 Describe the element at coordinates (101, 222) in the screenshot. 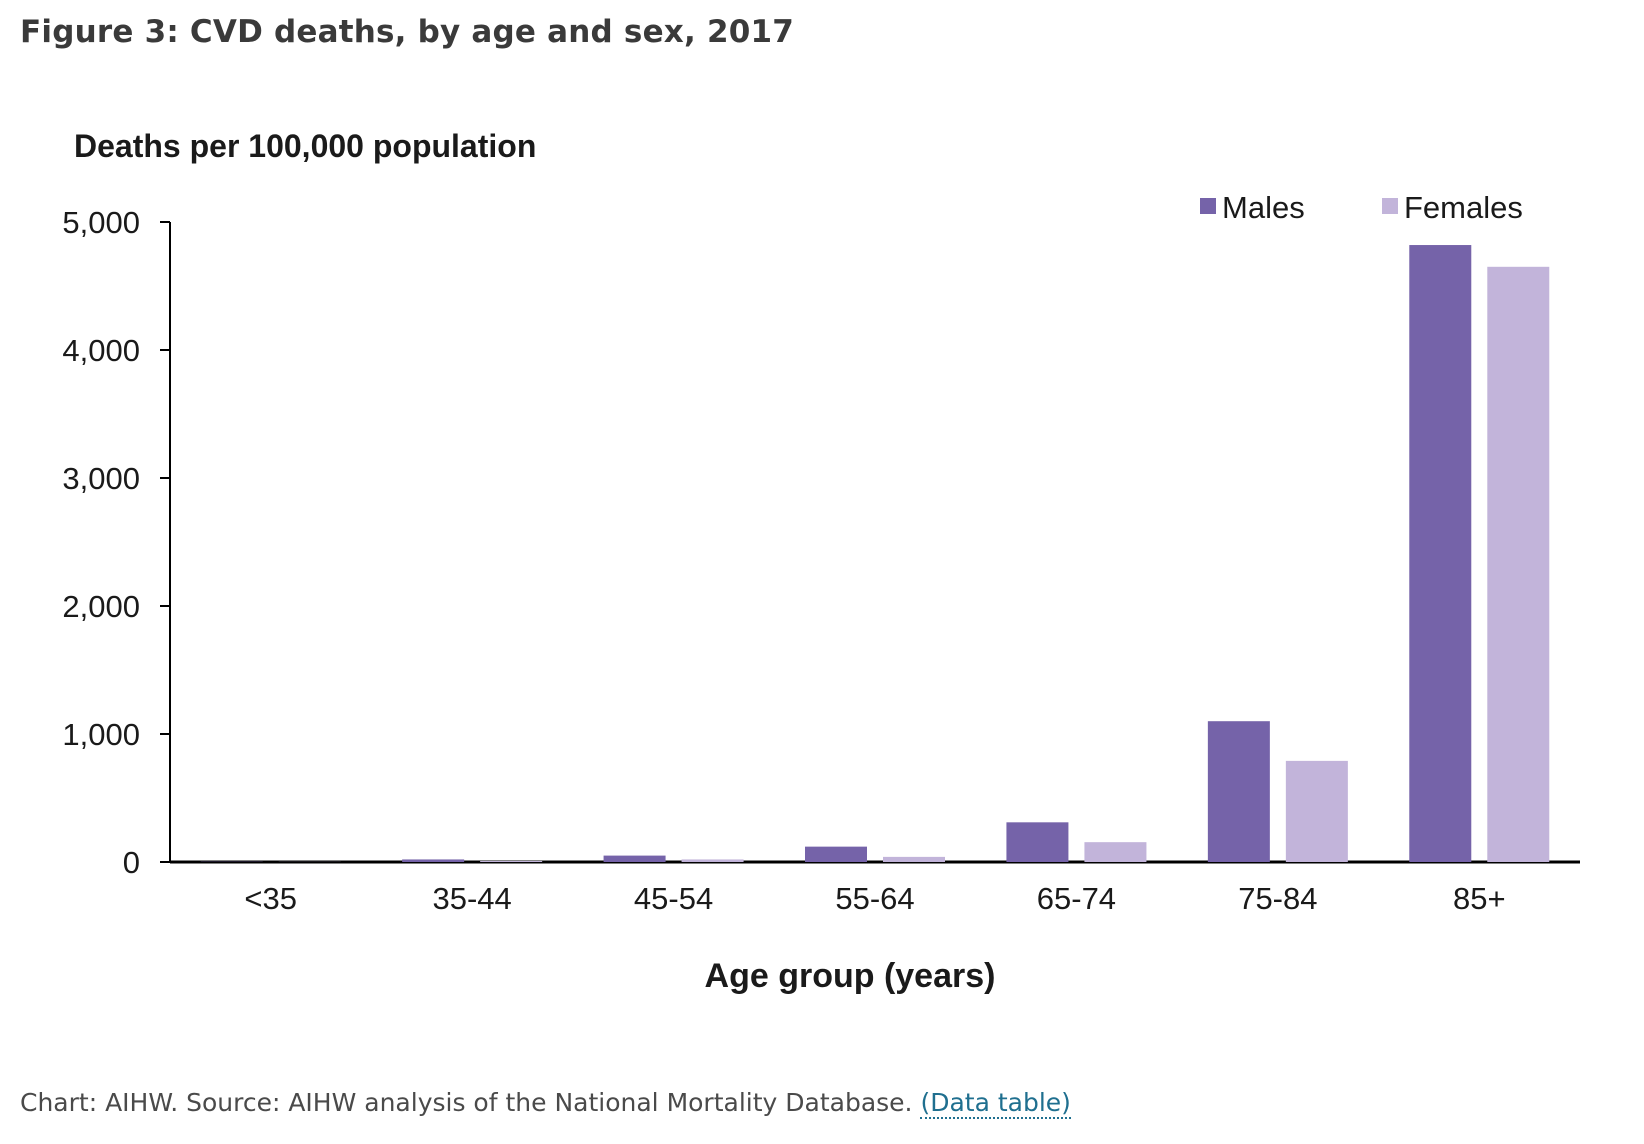

I see `y-tick-label: 5,000` at that location.